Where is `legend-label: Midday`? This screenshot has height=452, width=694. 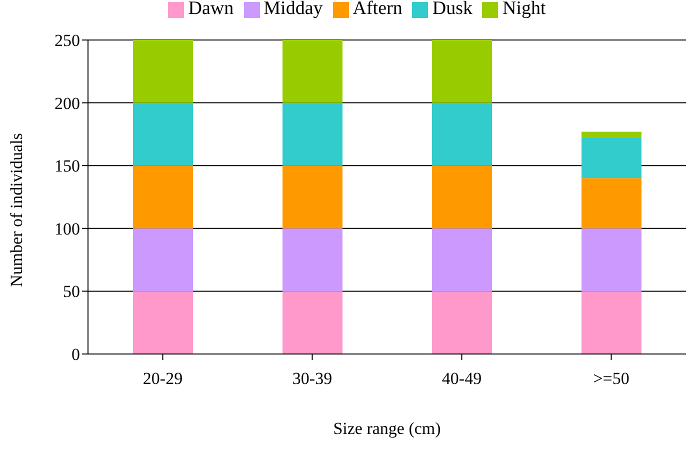
legend-label: Midday is located at coordinates (293, 9).